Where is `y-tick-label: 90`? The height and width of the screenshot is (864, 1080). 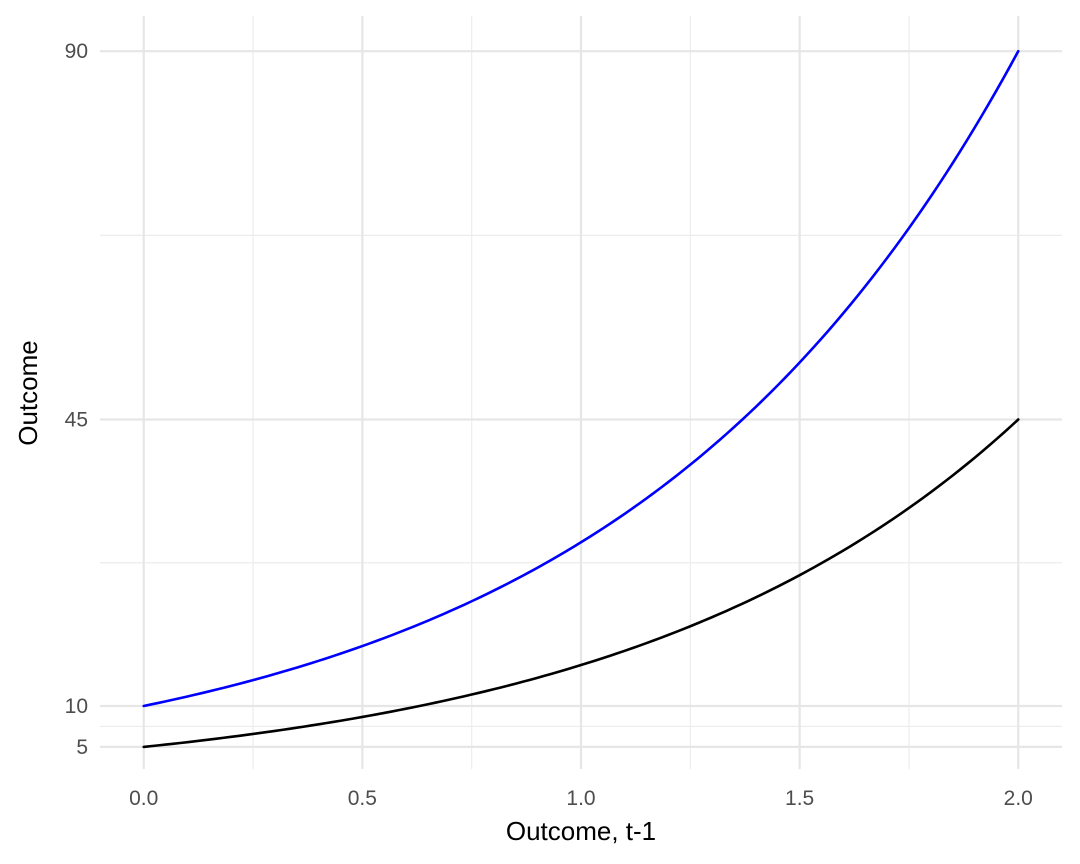 y-tick-label: 90 is located at coordinates (76, 51).